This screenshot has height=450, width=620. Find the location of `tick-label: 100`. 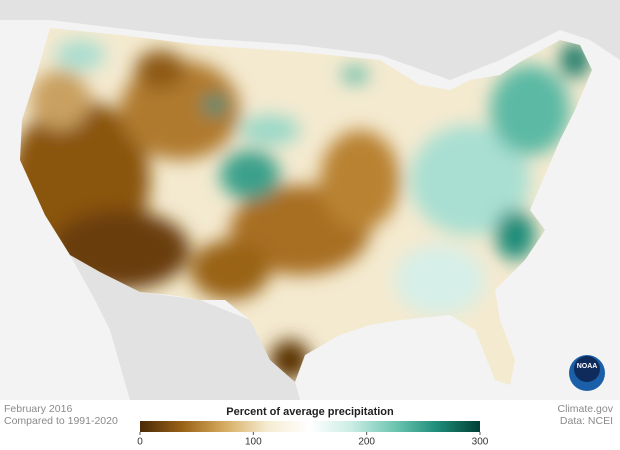

tick-label: 100 is located at coordinates (253, 442).